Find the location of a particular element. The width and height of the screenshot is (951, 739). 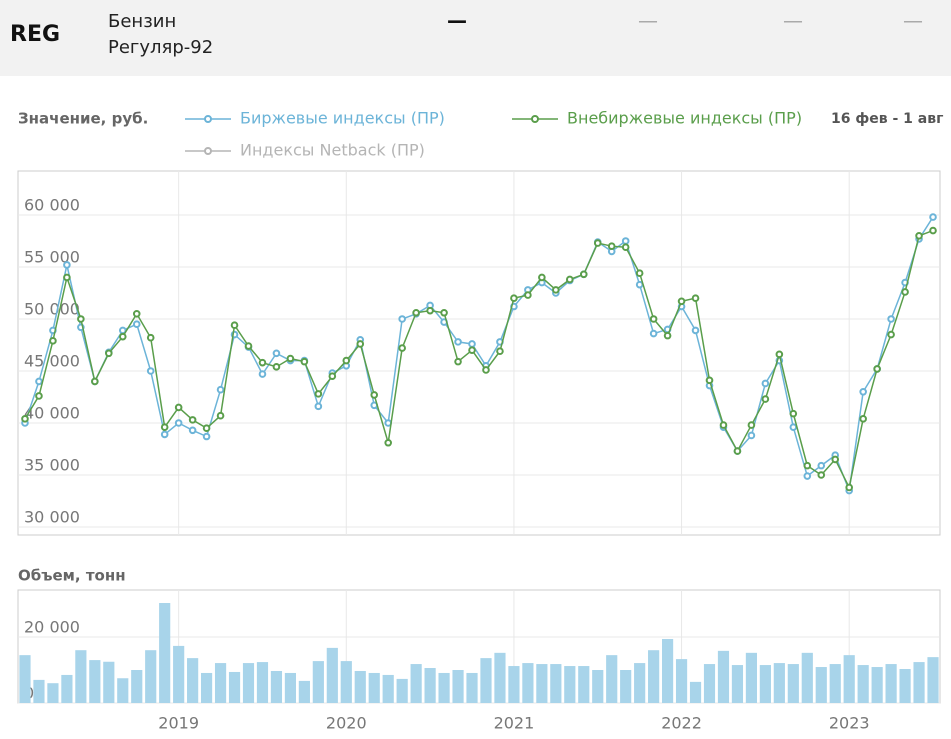

legend-label: Биржевые индексы (ПР) is located at coordinates (342, 118).